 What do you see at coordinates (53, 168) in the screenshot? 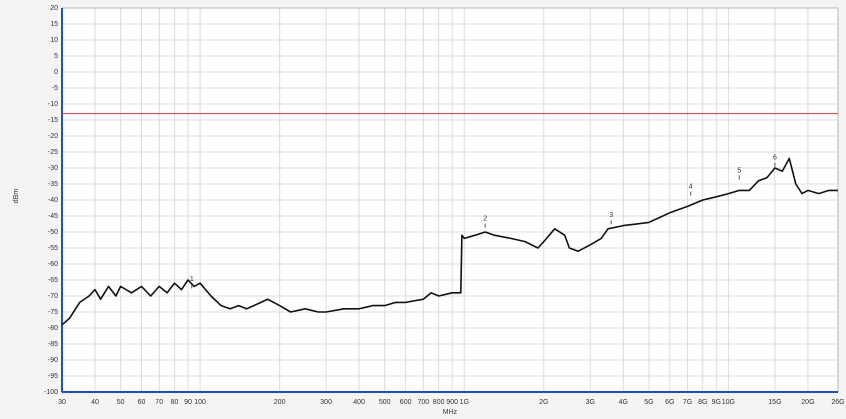
I see `y-tick-label: -30` at bounding box center [53, 168].